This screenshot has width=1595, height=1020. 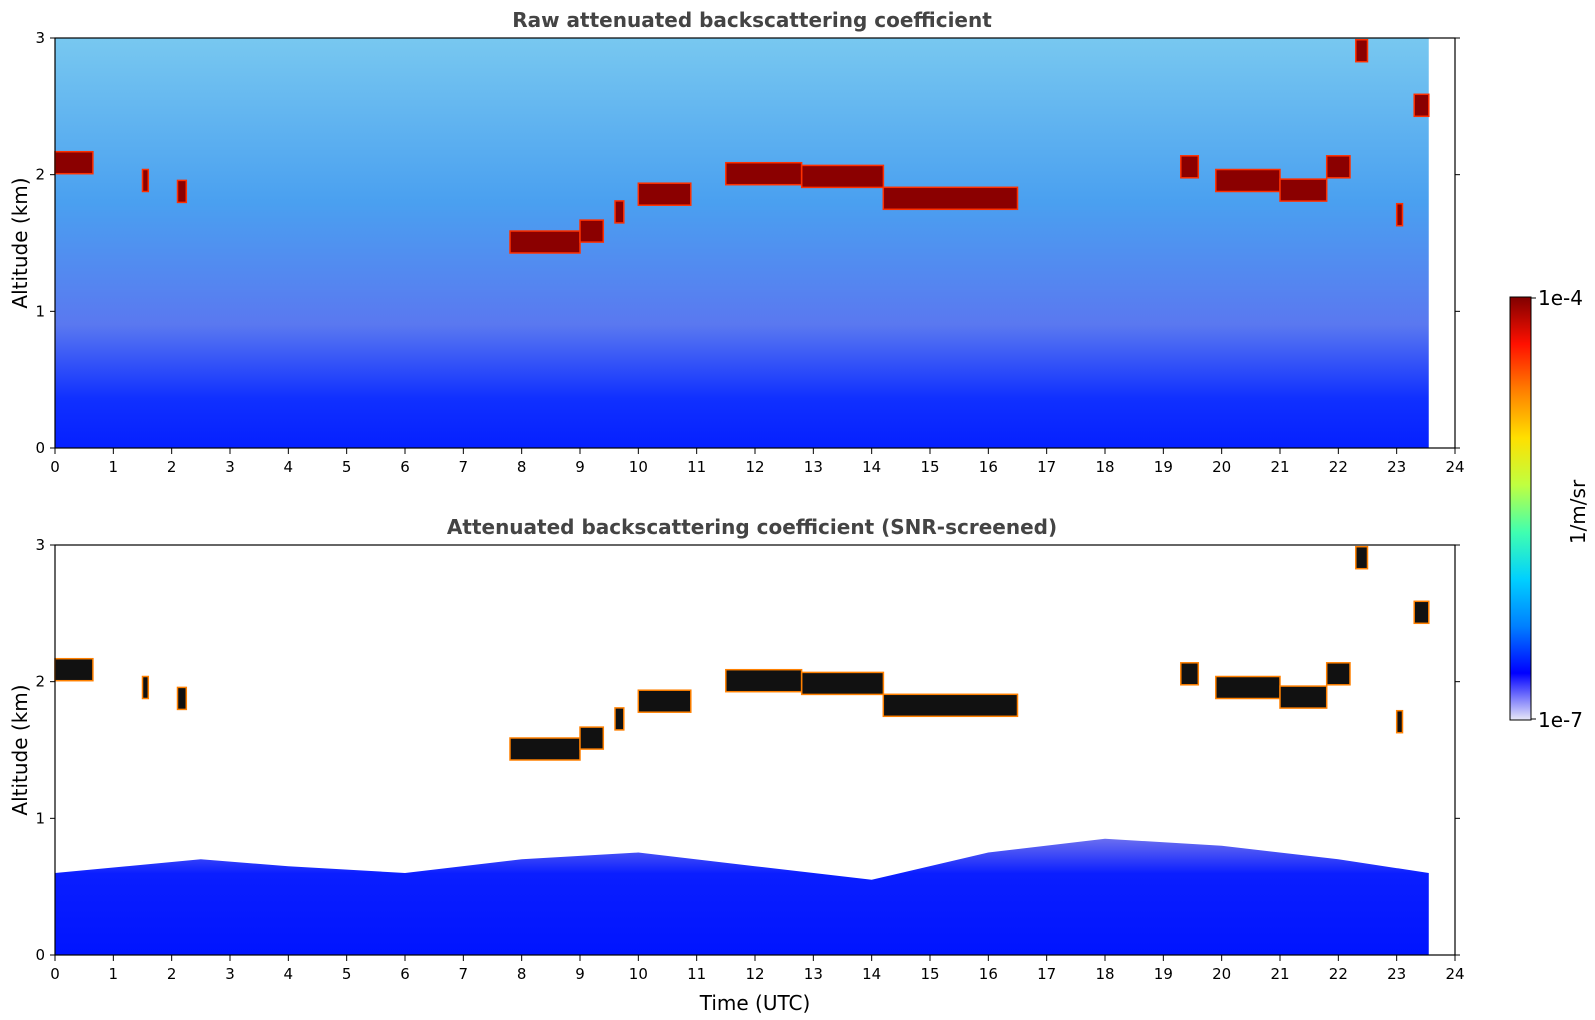 I want to click on colorbar-scale, so click(x=1520, y=508).